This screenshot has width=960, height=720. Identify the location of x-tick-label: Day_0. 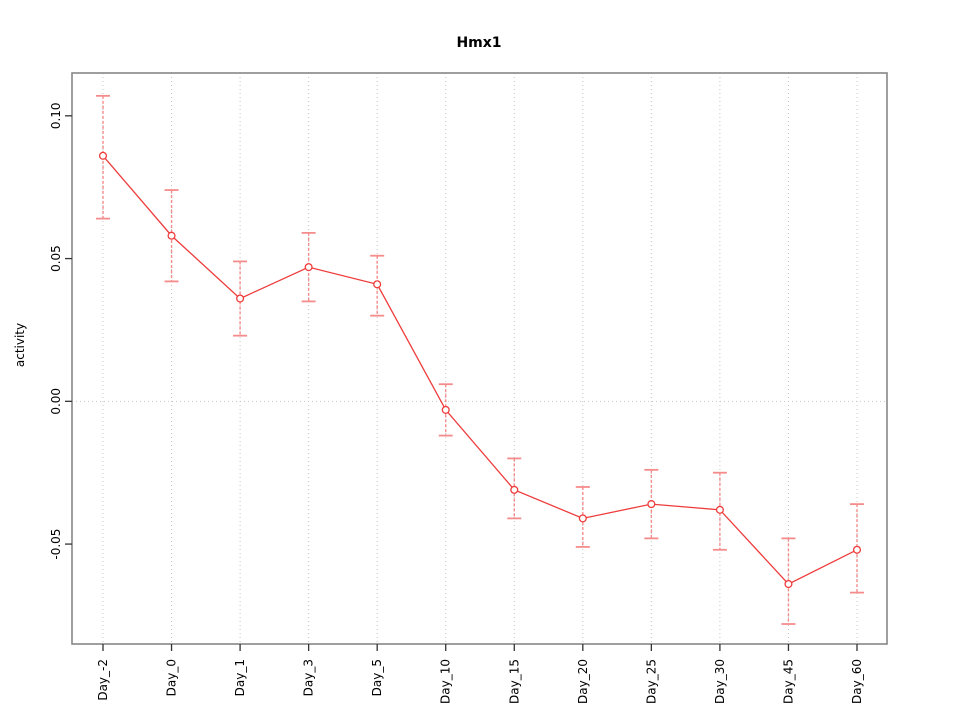
(172, 677).